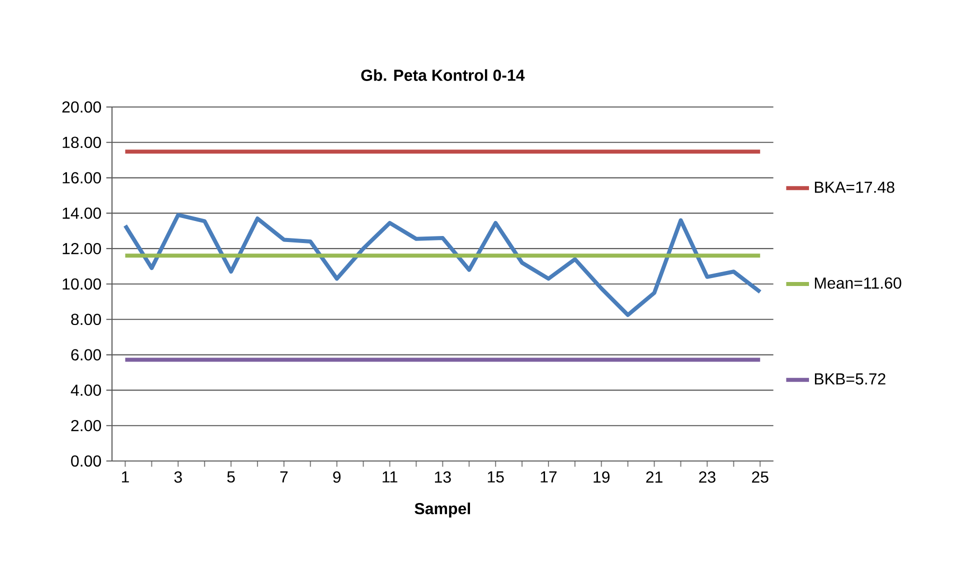  I want to click on y-tick-label: 10.00, so click(81, 284).